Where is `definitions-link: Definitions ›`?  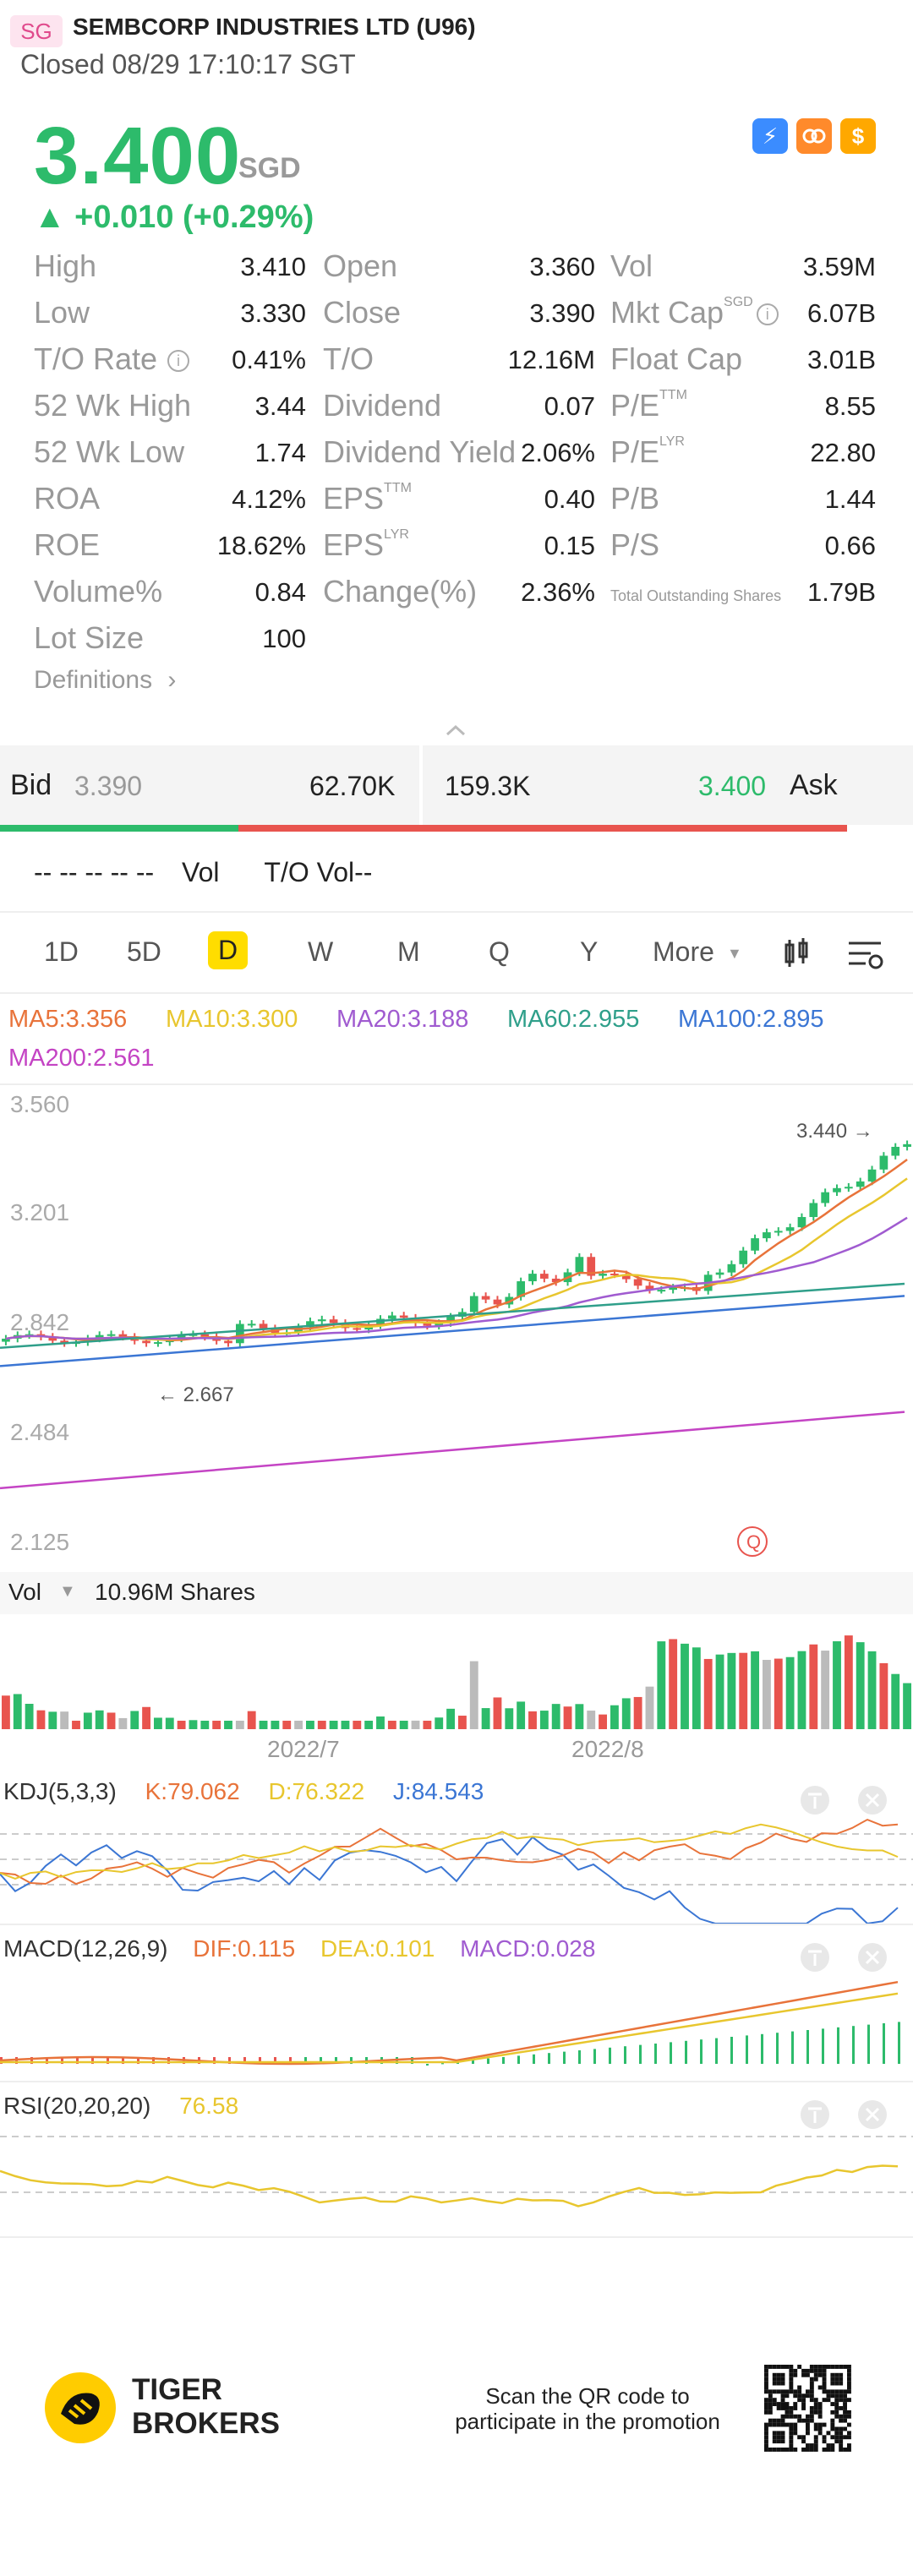
definitions-link: Definitions › is located at coordinates (105, 680).